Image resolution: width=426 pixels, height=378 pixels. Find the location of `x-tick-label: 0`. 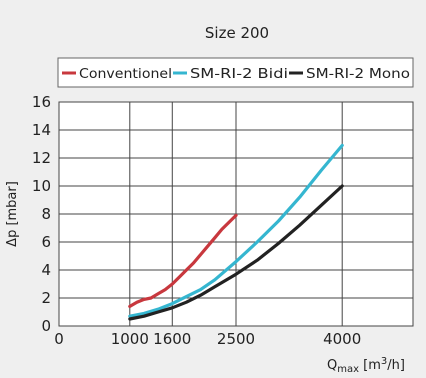

x-tick-label: 0 is located at coordinates (59, 339).